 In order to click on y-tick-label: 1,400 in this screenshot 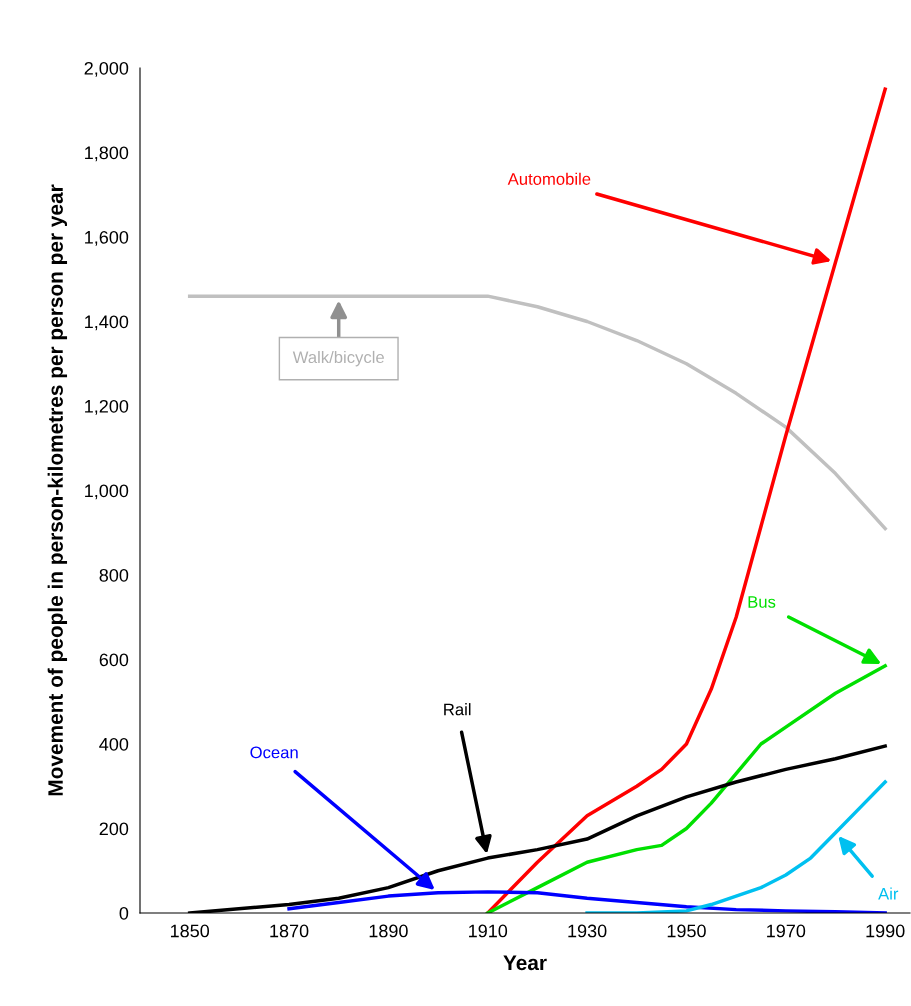, I will do `click(107, 323)`.